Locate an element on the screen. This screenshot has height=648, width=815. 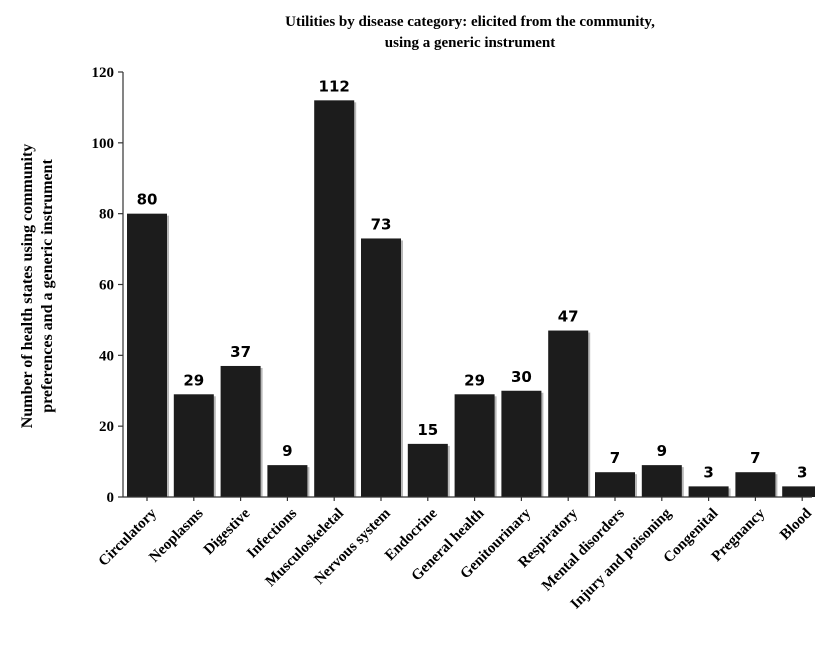
bar-genitourinary is located at coordinates (521, 443).